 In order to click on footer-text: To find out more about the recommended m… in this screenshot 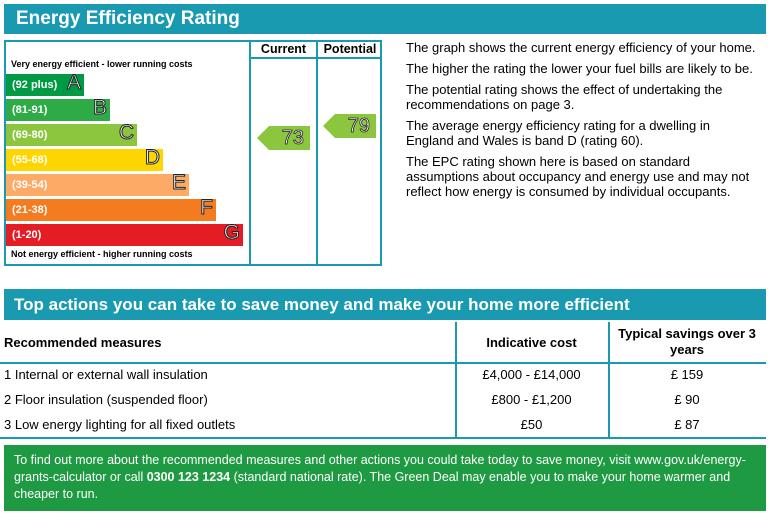, I will do `click(380, 468)`.